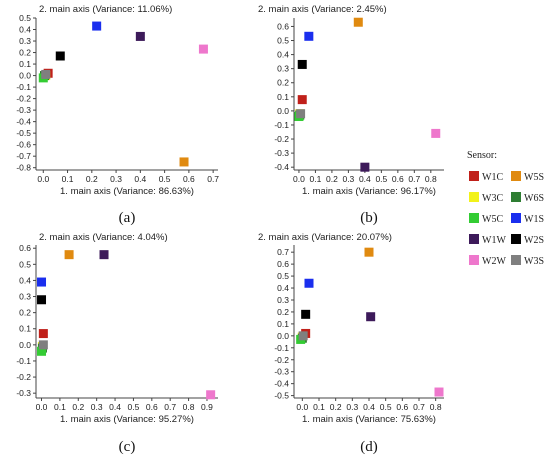 This screenshot has height=464, width=550. I want to click on legend-title: Sensor:, so click(482, 155).